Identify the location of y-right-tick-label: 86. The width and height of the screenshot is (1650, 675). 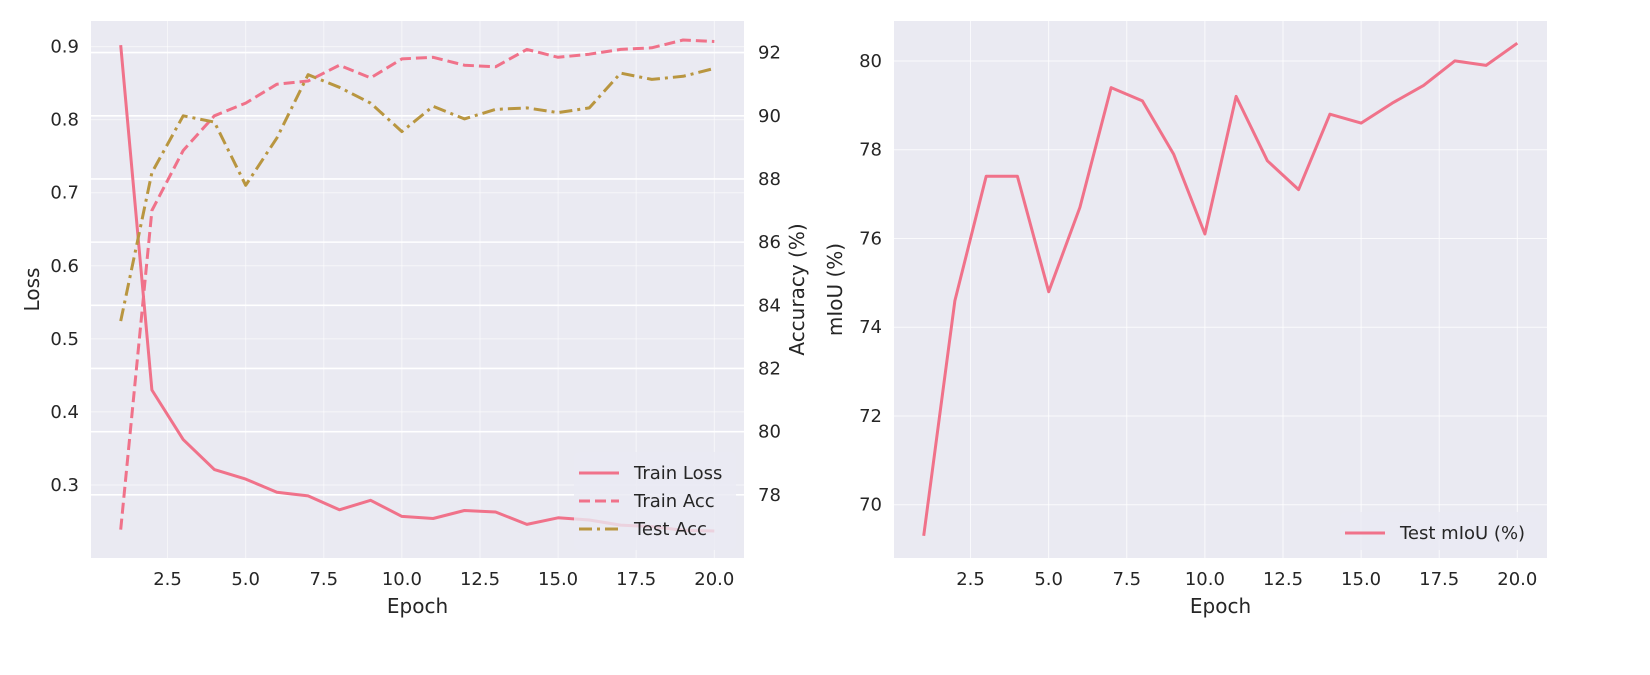
(769, 242).